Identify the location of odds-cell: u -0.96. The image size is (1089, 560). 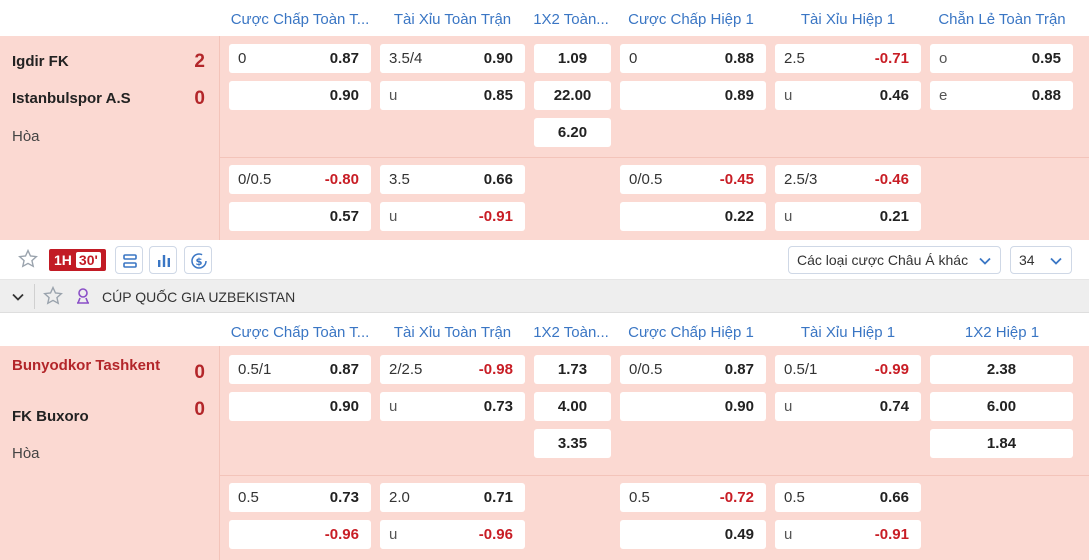
(452, 534).